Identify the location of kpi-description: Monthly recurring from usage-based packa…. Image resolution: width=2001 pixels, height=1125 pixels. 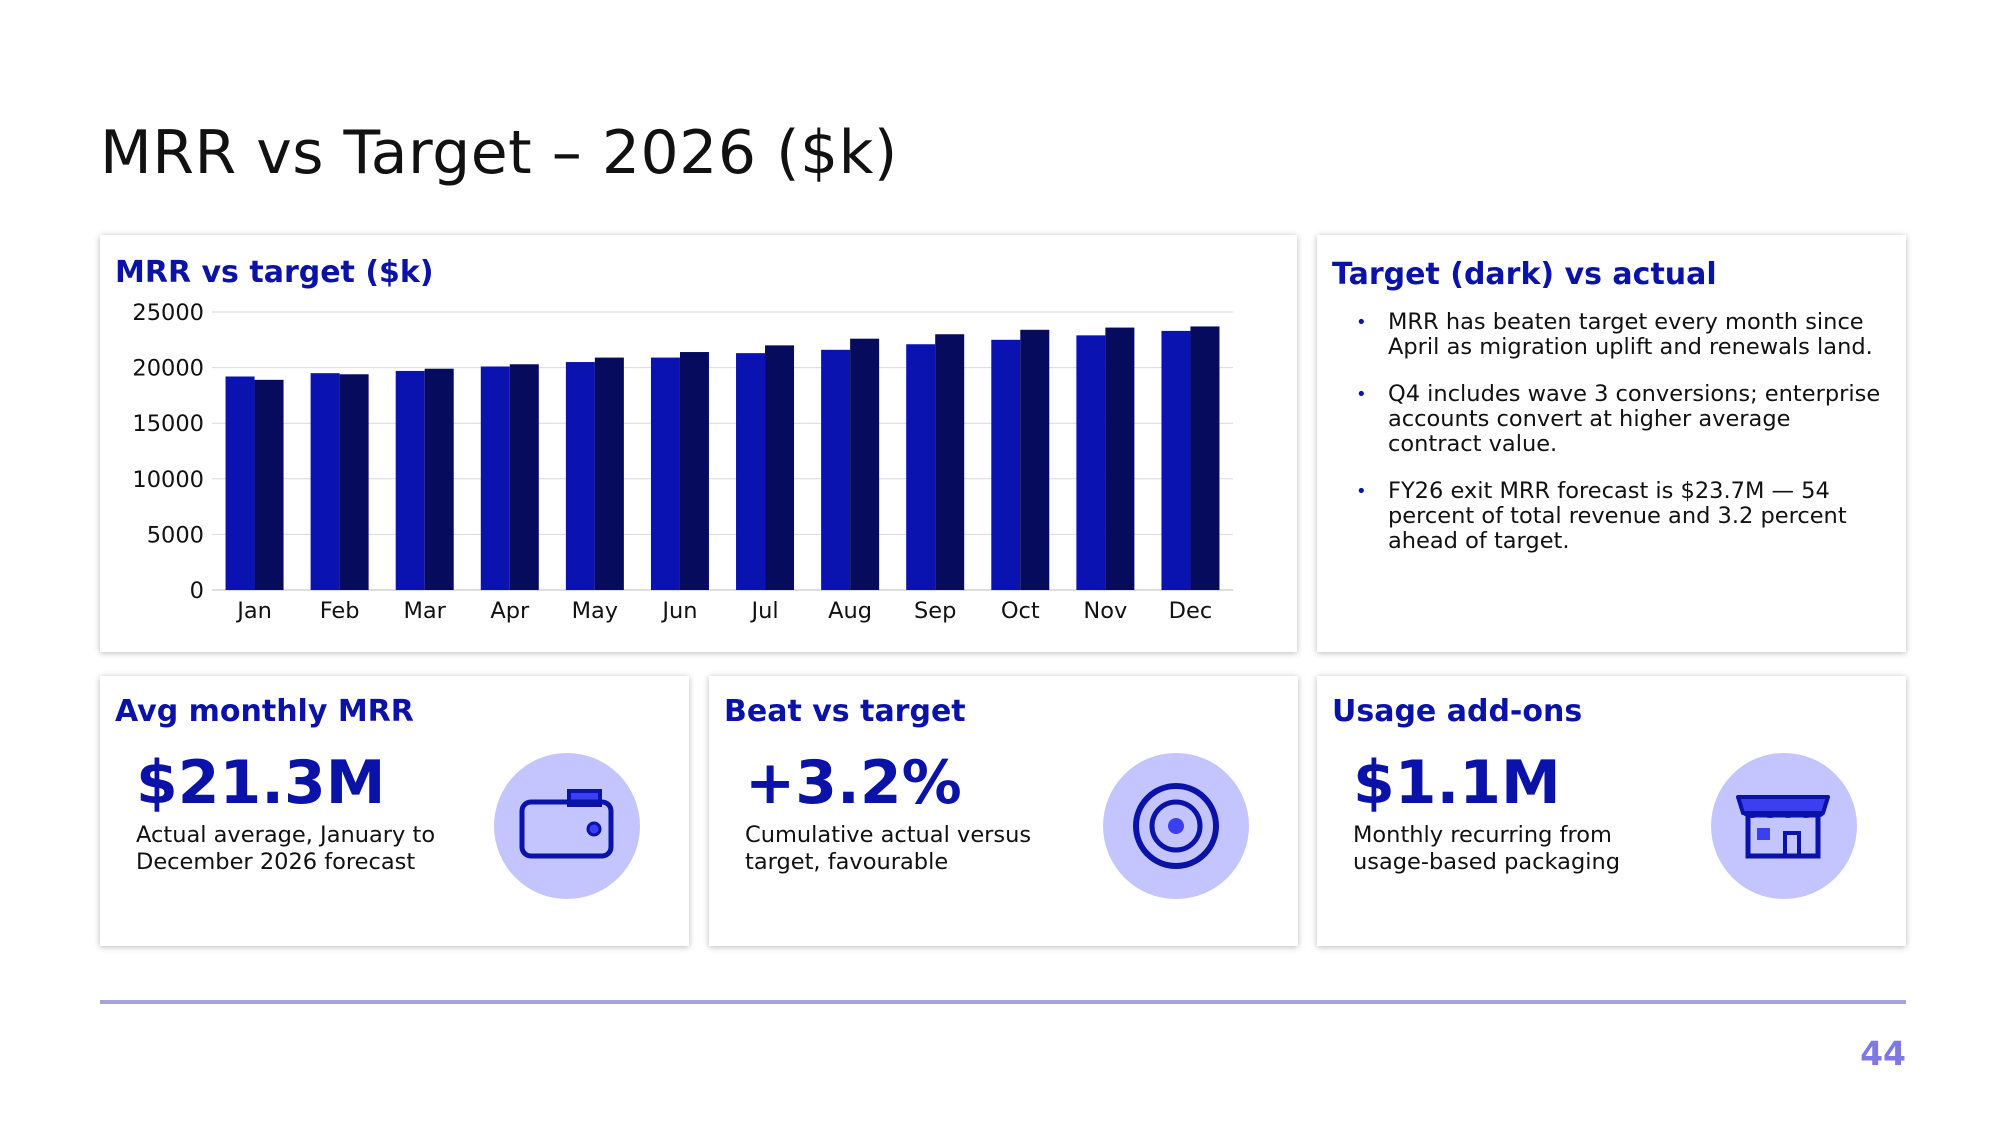
(1487, 848).